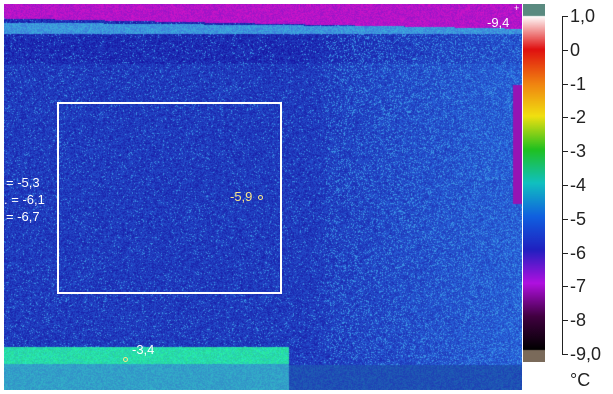  I want to click on scale-unit: °C, so click(580, 380).